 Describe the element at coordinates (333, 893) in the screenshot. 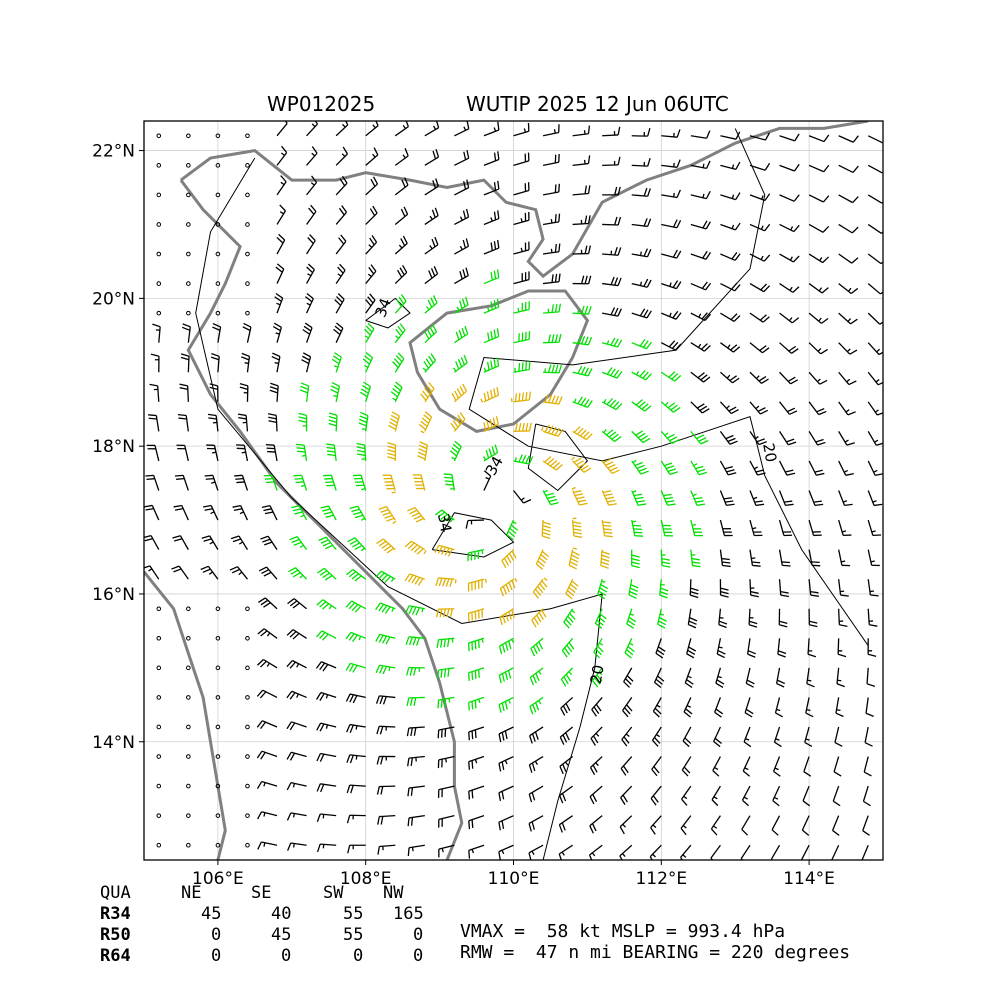

I see `table-header-cell: SW` at that location.